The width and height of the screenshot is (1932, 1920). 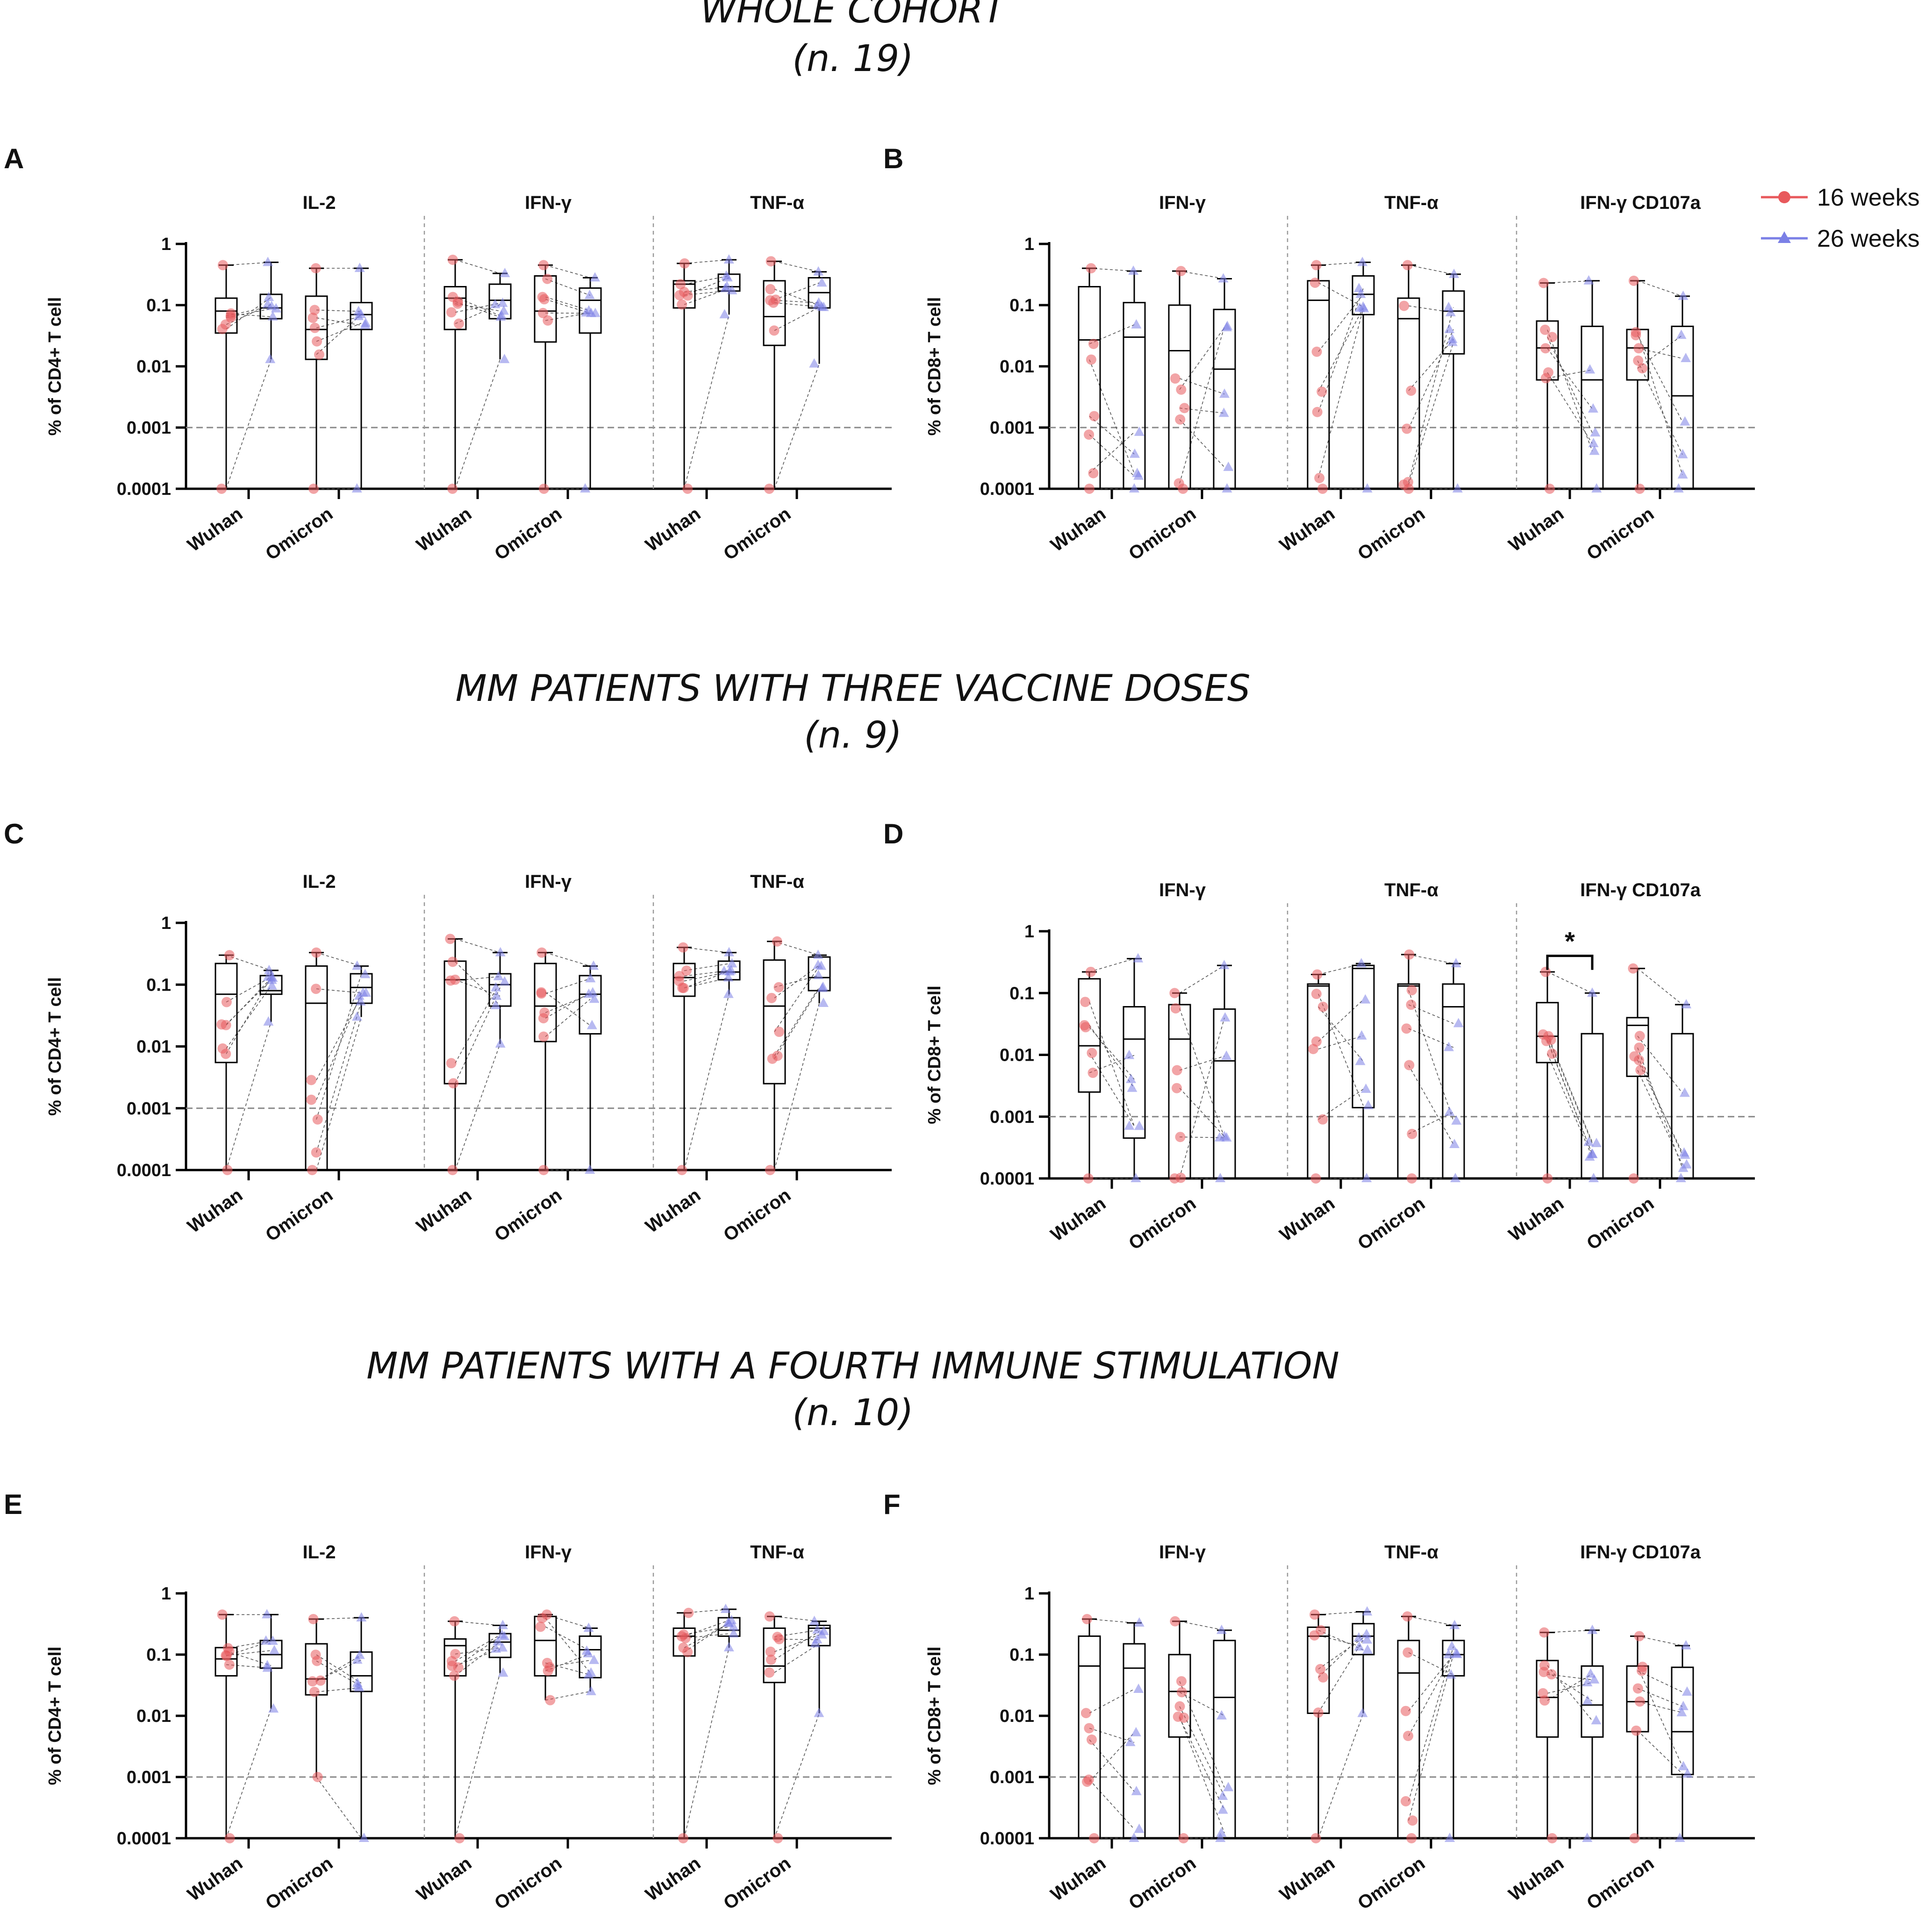 I want to click on y-axis-label: % of CD8+ T cell, so click(x=935, y=1716).